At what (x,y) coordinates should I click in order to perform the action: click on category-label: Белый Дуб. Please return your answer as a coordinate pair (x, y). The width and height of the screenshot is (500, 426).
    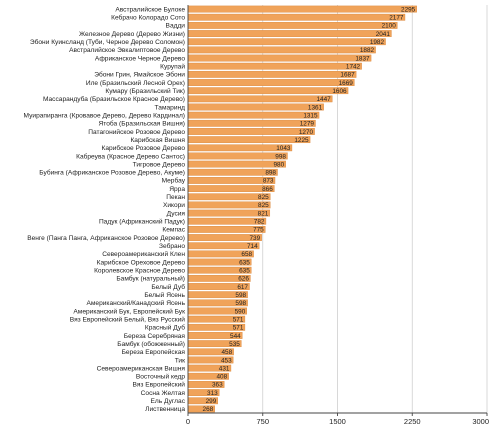
    Looking at the image, I should click on (168, 287).